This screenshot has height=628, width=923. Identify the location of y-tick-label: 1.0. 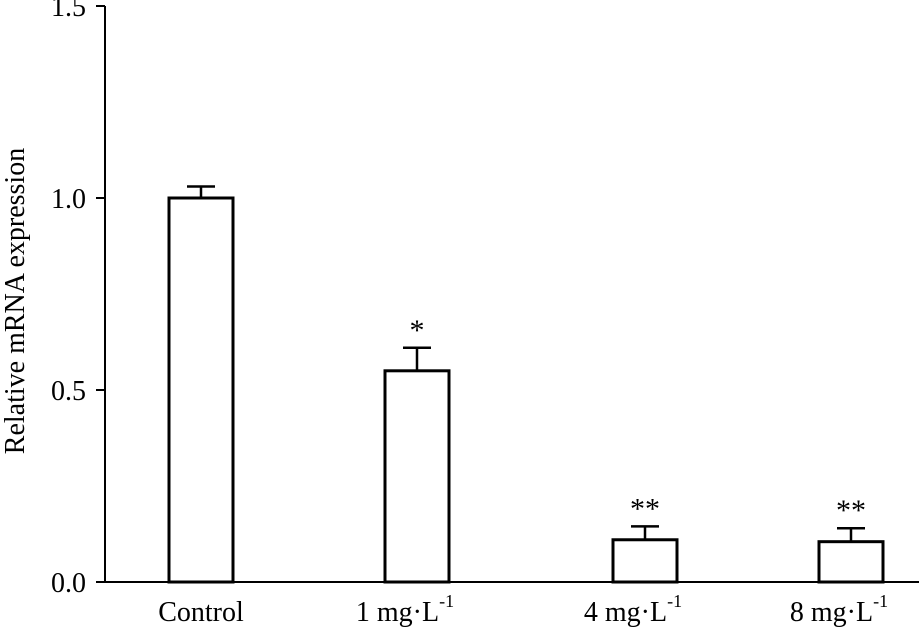
(68, 199).